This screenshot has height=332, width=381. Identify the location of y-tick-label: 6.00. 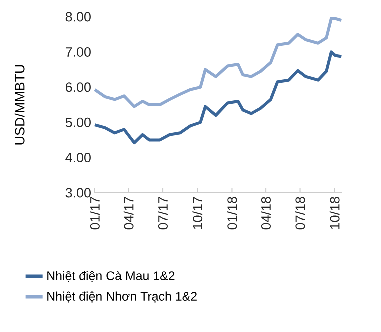
(78, 87).